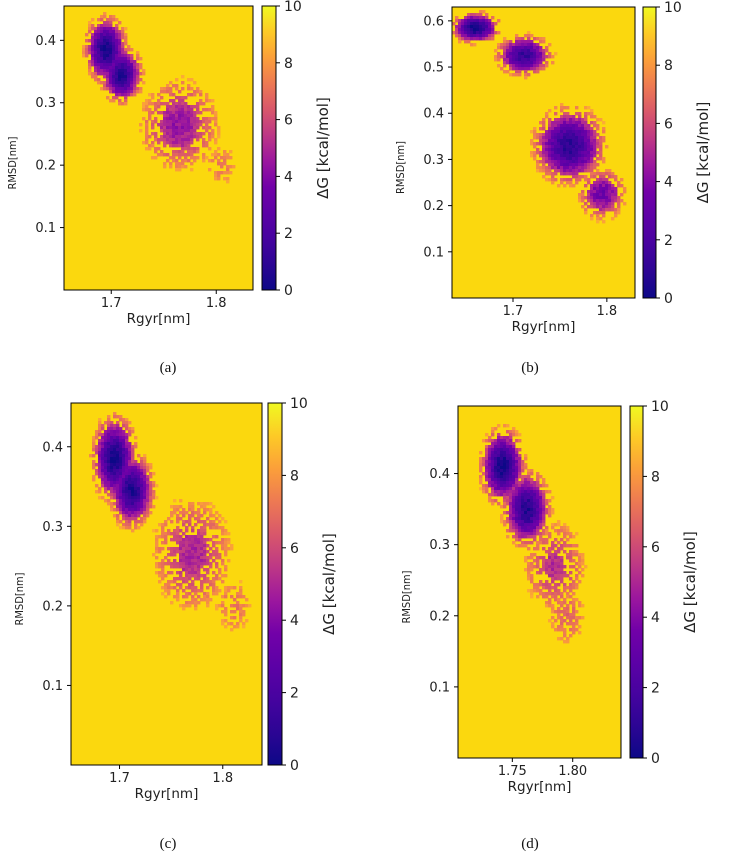 This screenshot has width=733, height=858. Describe the element at coordinates (572, 771) in the screenshot. I see `x-tick-label: 1.80` at that location.